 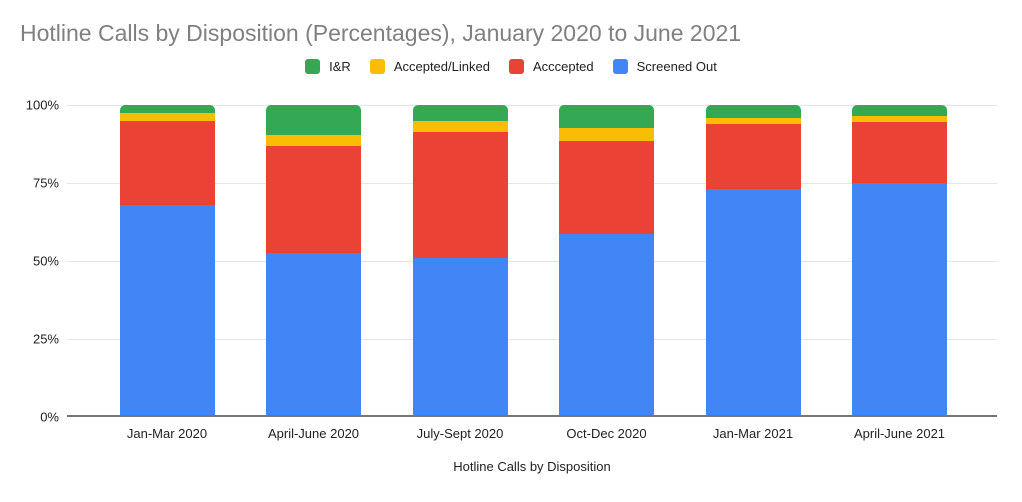 I want to click on x-tick-label-july-sept-2020: July-Sept 2020, so click(x=460, y=433).